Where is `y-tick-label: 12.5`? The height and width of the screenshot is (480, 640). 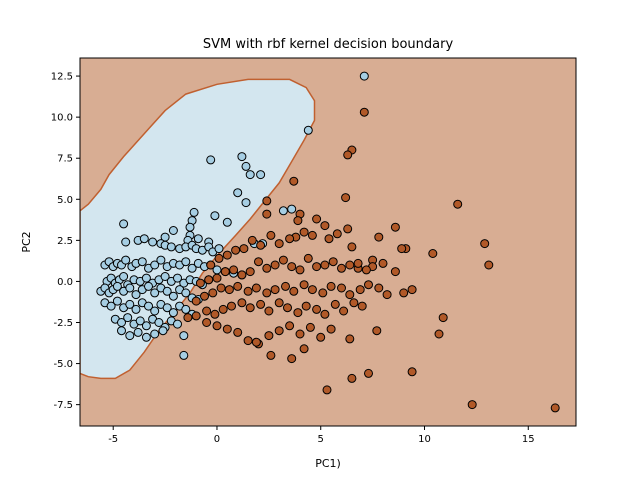 y-tick-label: 12.5 is located at coordinates (62, 77).